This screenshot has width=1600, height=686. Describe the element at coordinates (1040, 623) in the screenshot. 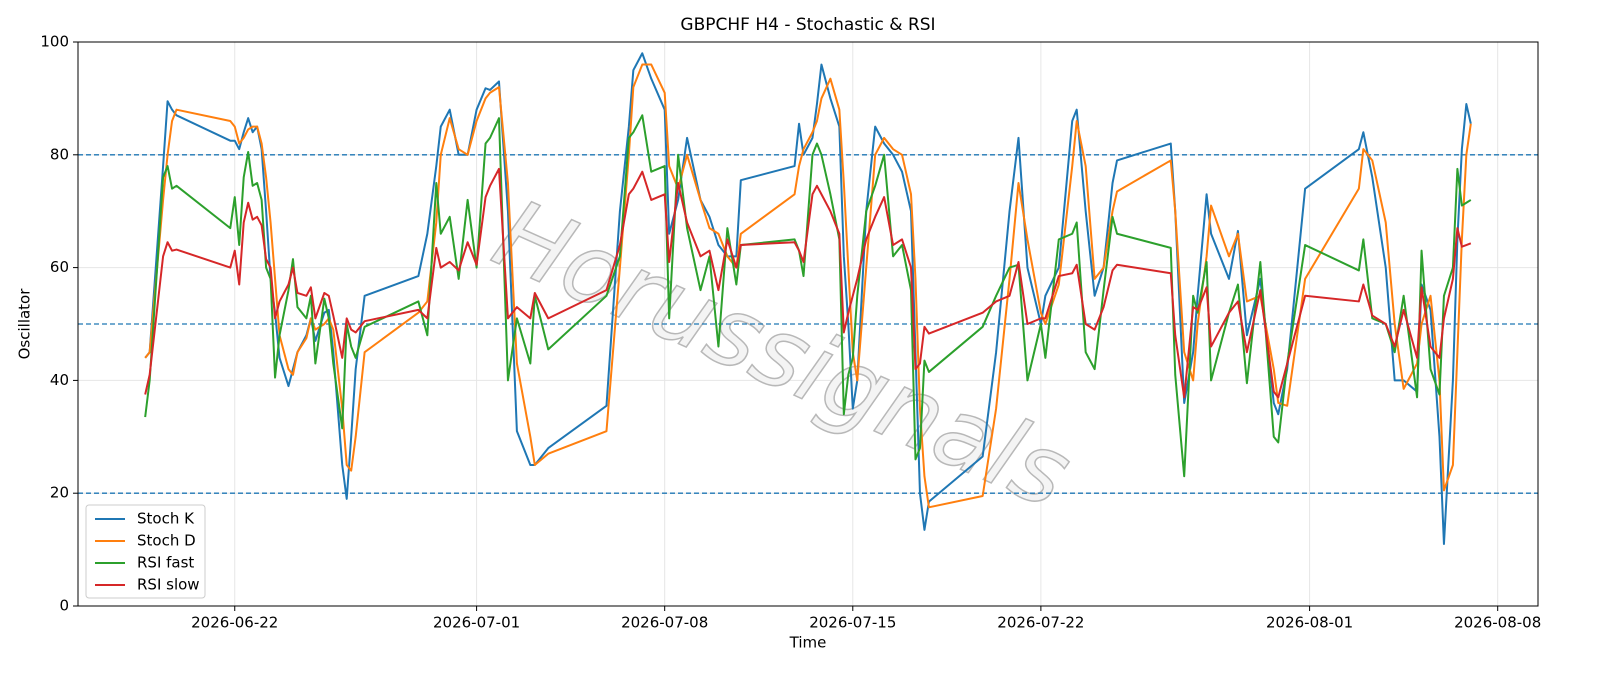

I see `x-tick-label: 2026-07-22` at that location.